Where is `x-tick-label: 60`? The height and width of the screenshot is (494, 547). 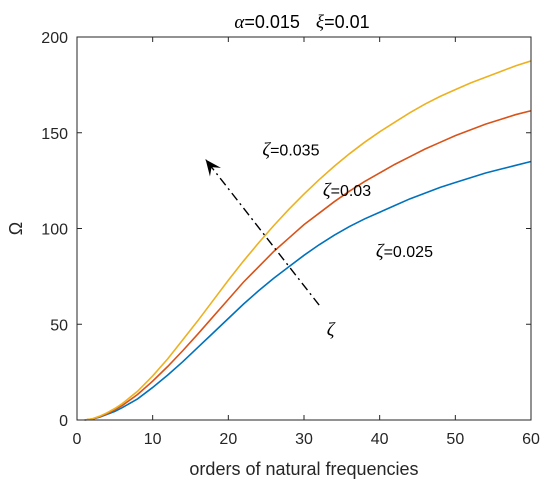
x-tick-label: 60 is located at coordinates (531, 439).